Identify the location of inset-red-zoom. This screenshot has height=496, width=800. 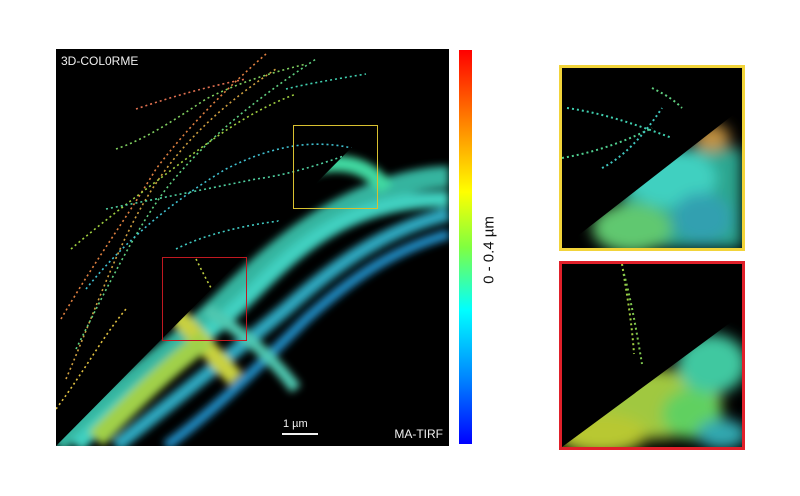
(652, 355).